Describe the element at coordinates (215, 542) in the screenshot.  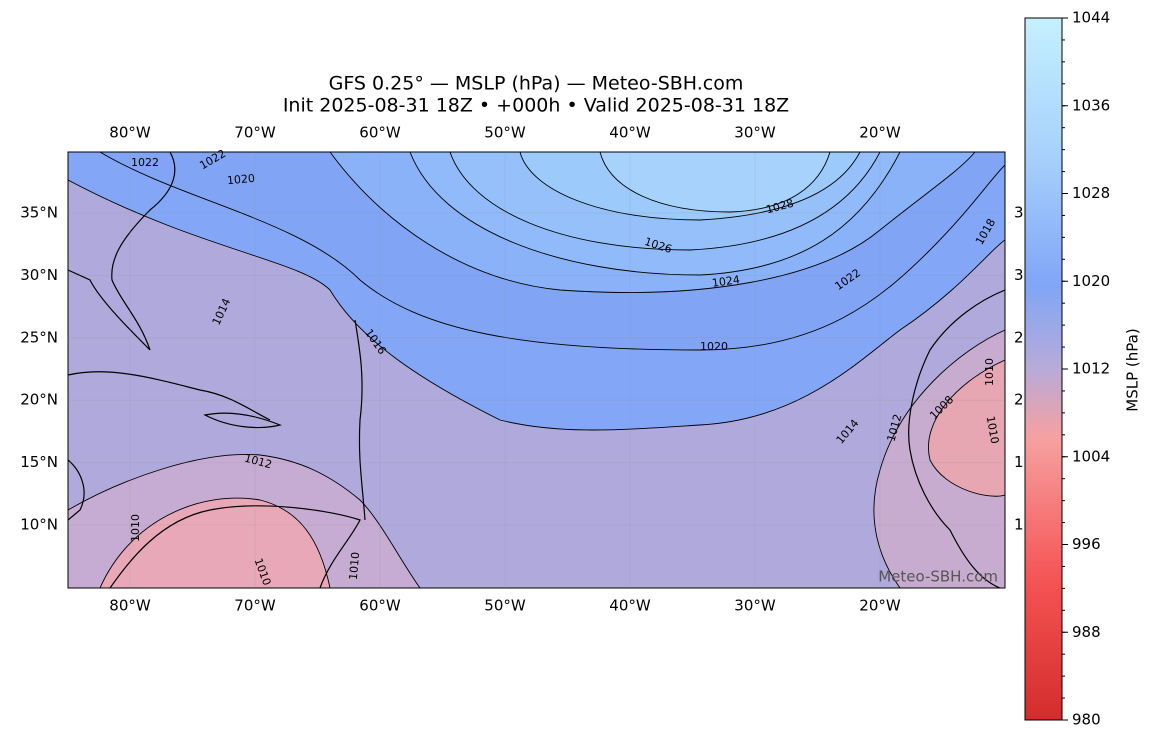
I see `contour-1010-south` at that location.